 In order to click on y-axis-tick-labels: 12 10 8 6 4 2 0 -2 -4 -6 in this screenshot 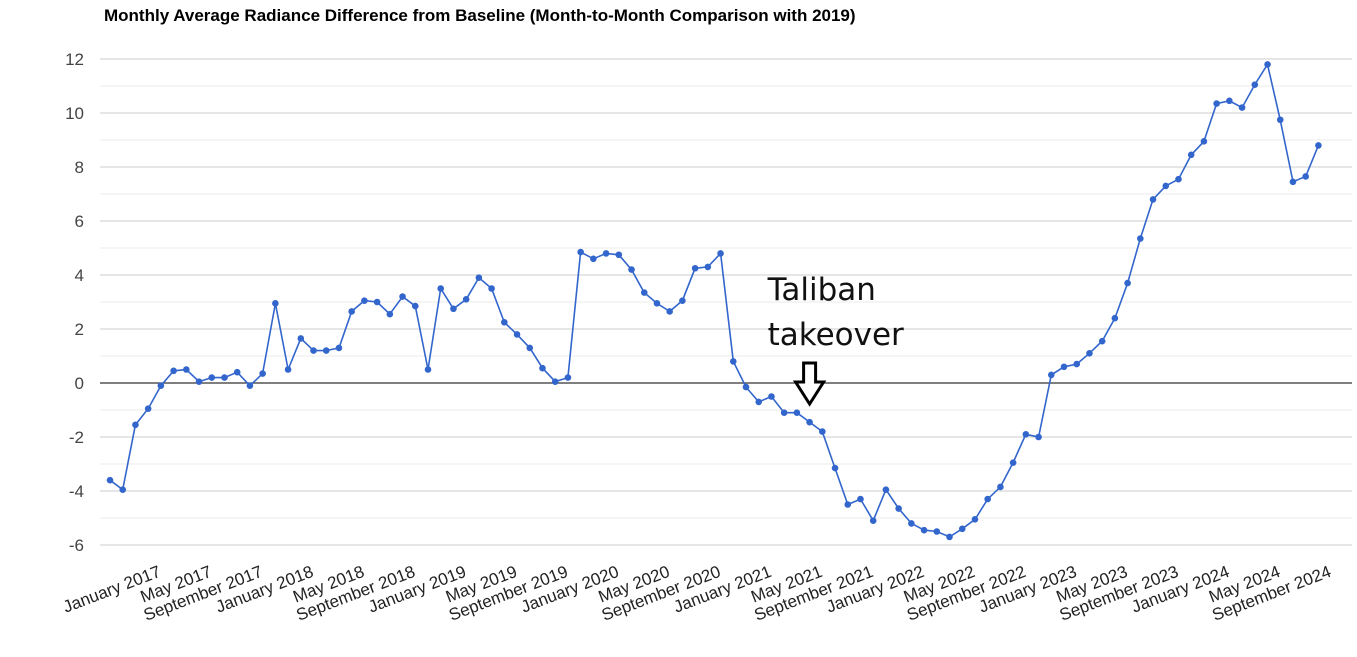, I will do `click(74, 302)`.